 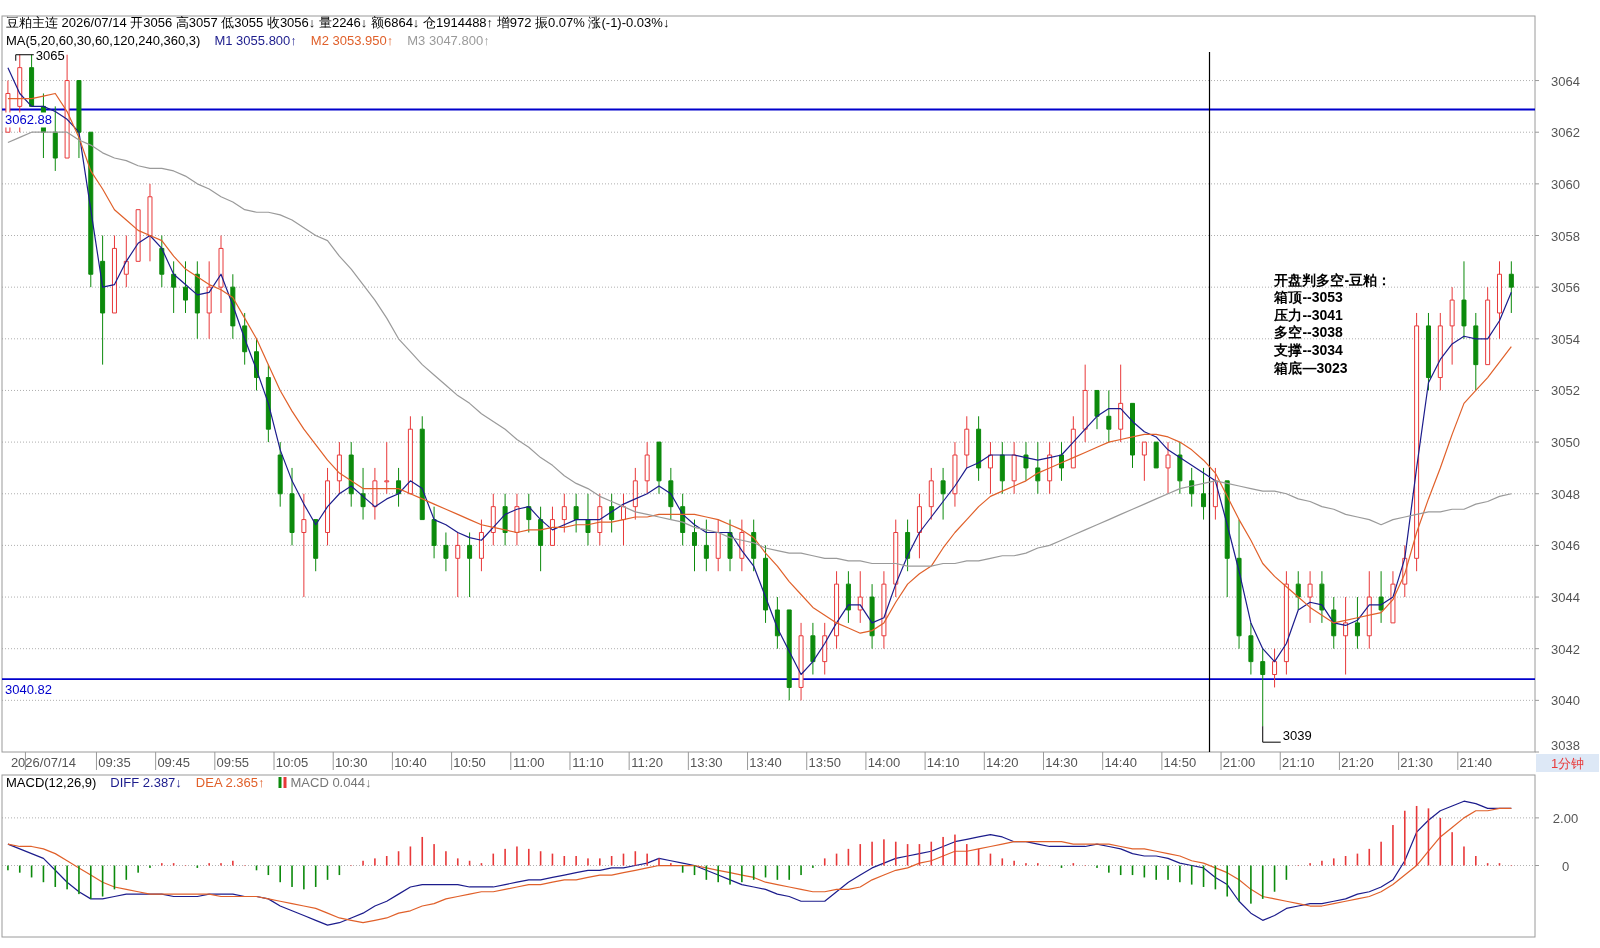 I want to click on x-tick-label: 14:30, so click(x=1061, y=762).